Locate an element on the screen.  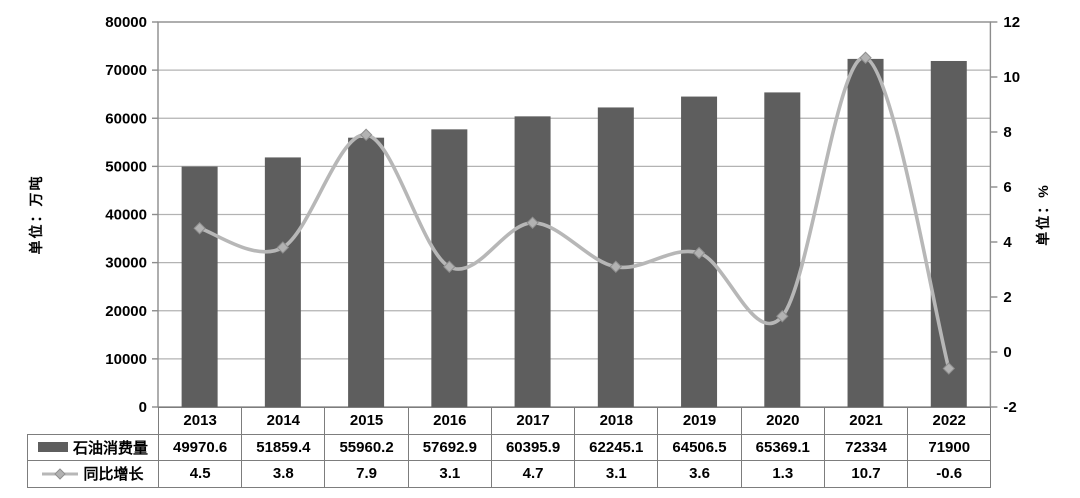
line-marker-2013 is located at coordinates (199, 228).